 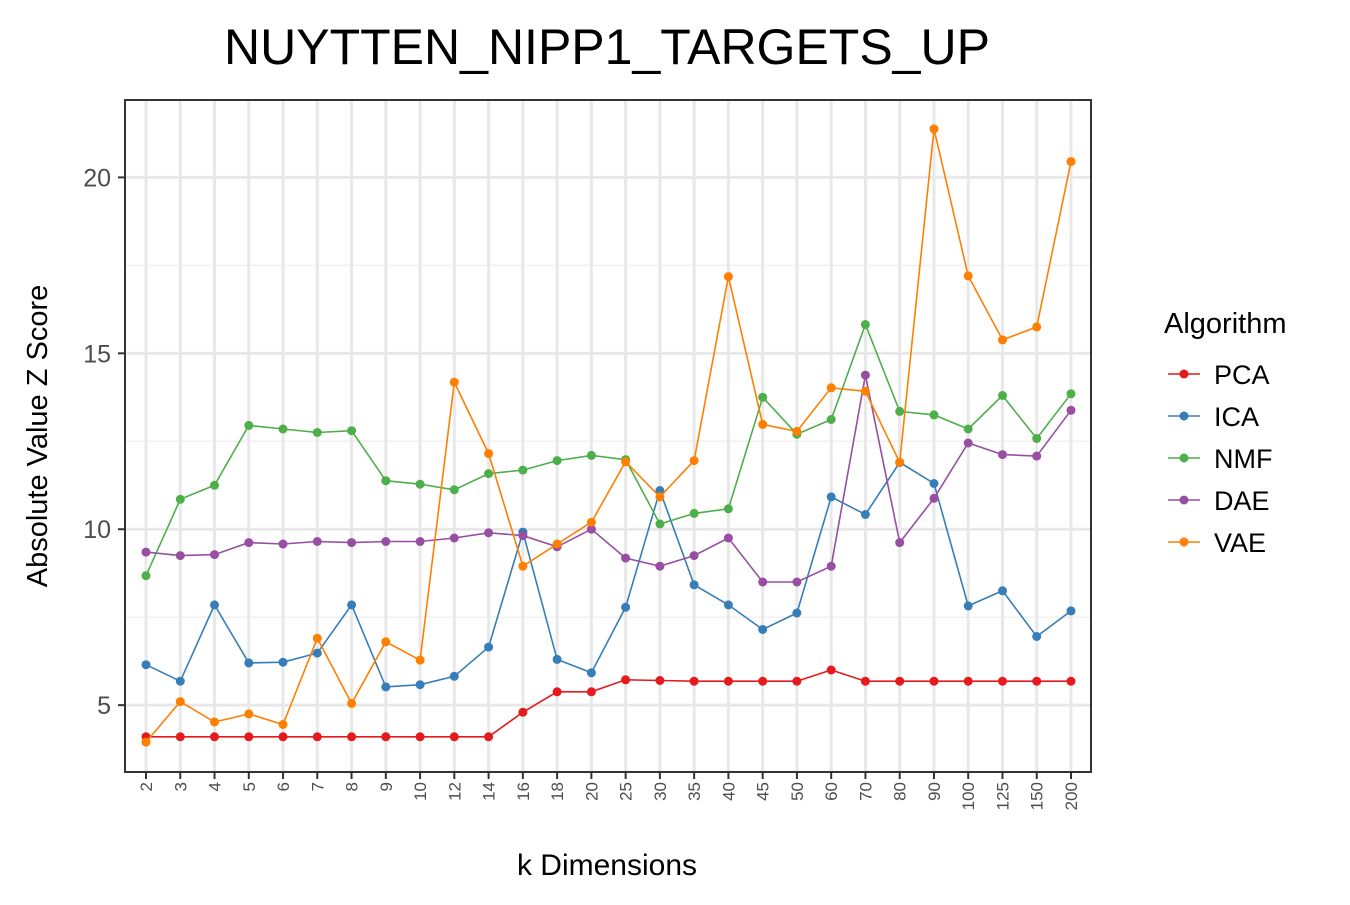 What do you see at coordinates (146, 786) in the screenshot?
I see `x-tick-label: 2` at bounding box center [146, 786].